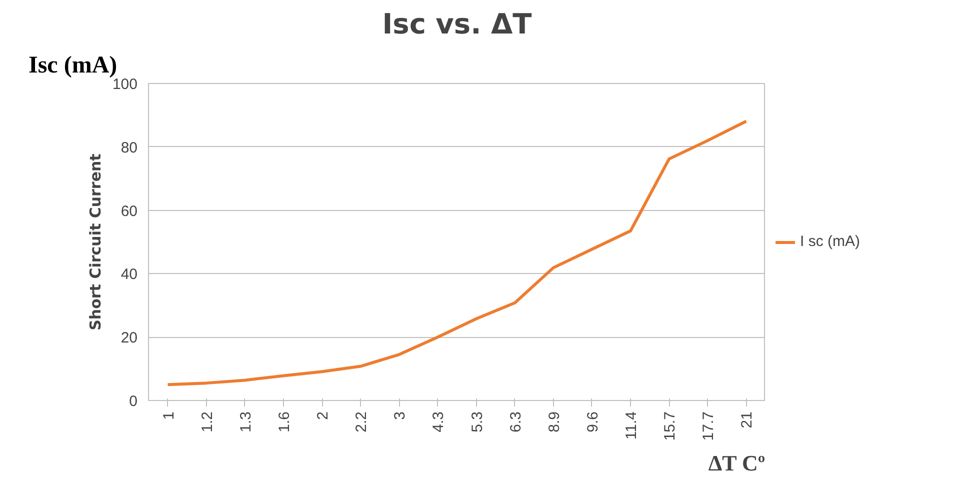 The image size is (979, 484). Describe the element at coordinates (709, 426) in the screenshot. I see `x-tick-label: 17.7` at that location.